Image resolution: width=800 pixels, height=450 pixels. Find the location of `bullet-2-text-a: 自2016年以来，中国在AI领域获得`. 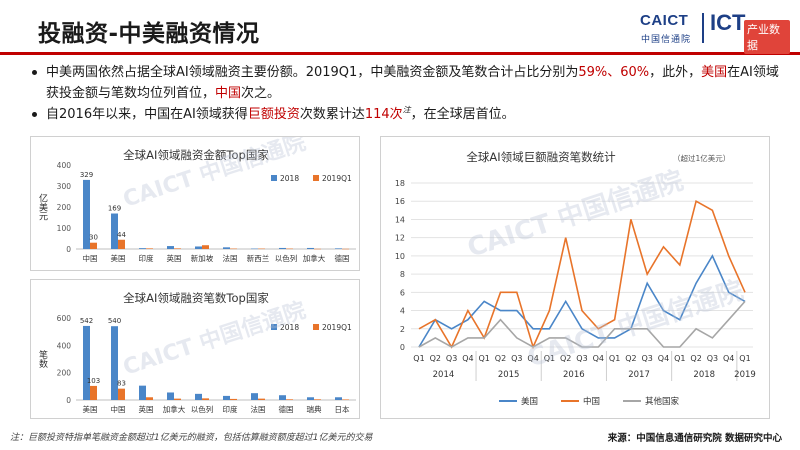

bullet-2-text-a: 自2016年以来，中国在AI领域获得 is located at coordinates (147, 114).